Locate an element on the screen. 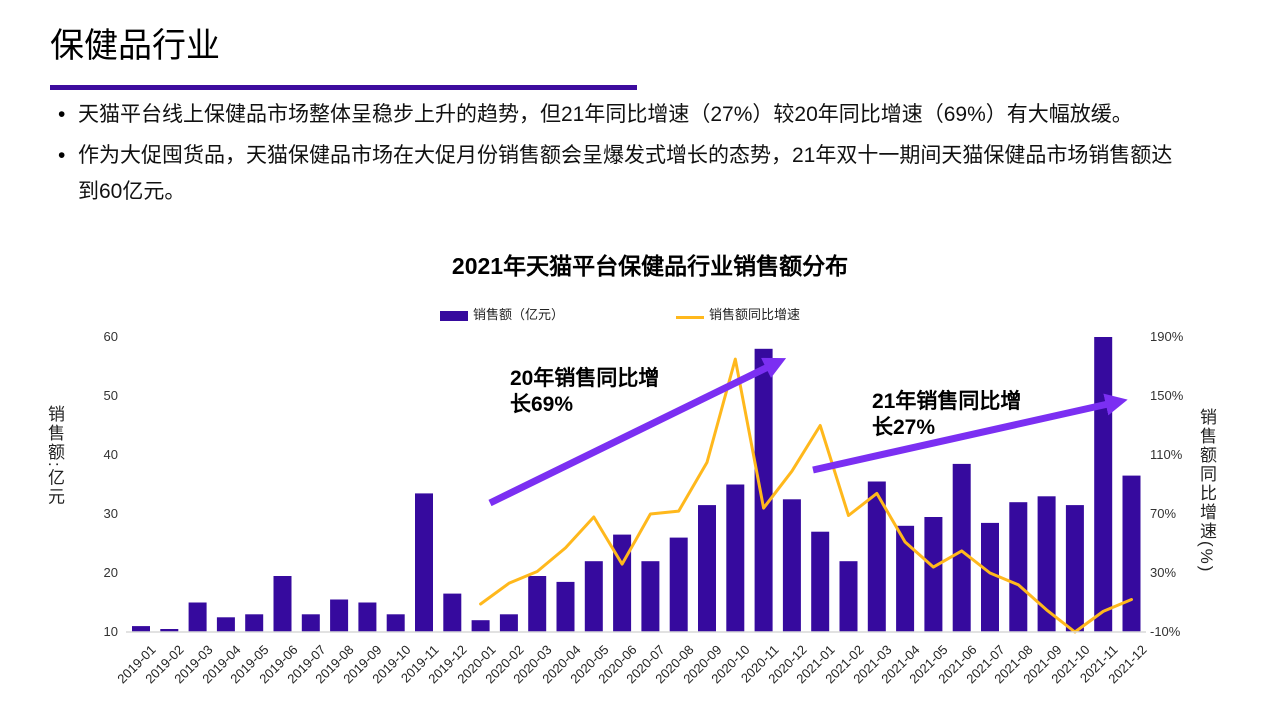  legend-bar-swatch is located at coordinates (454, 316).